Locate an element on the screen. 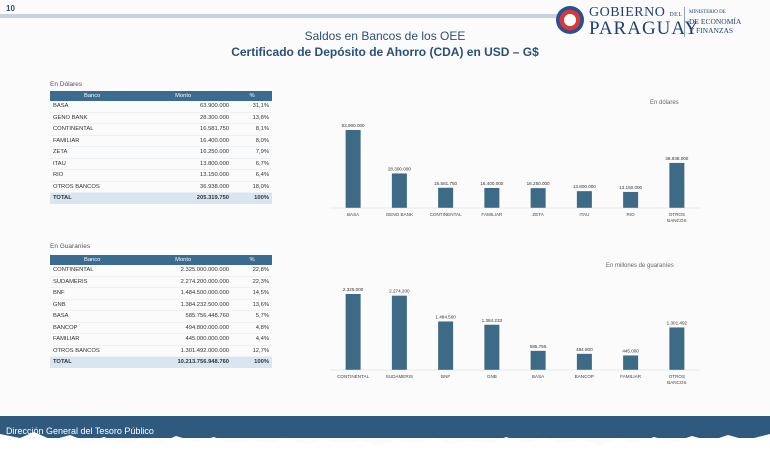 The width and height of the screenshot is (770, 453). gs-table-cell: 22,8% is located at coordinates (252, 271).